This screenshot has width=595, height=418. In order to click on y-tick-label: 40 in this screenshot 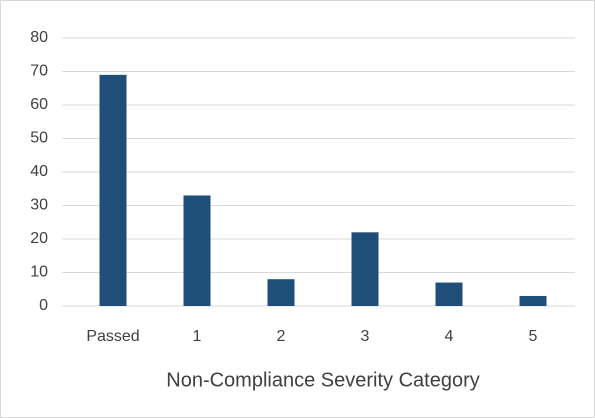, I will do `click(39, 171)`.